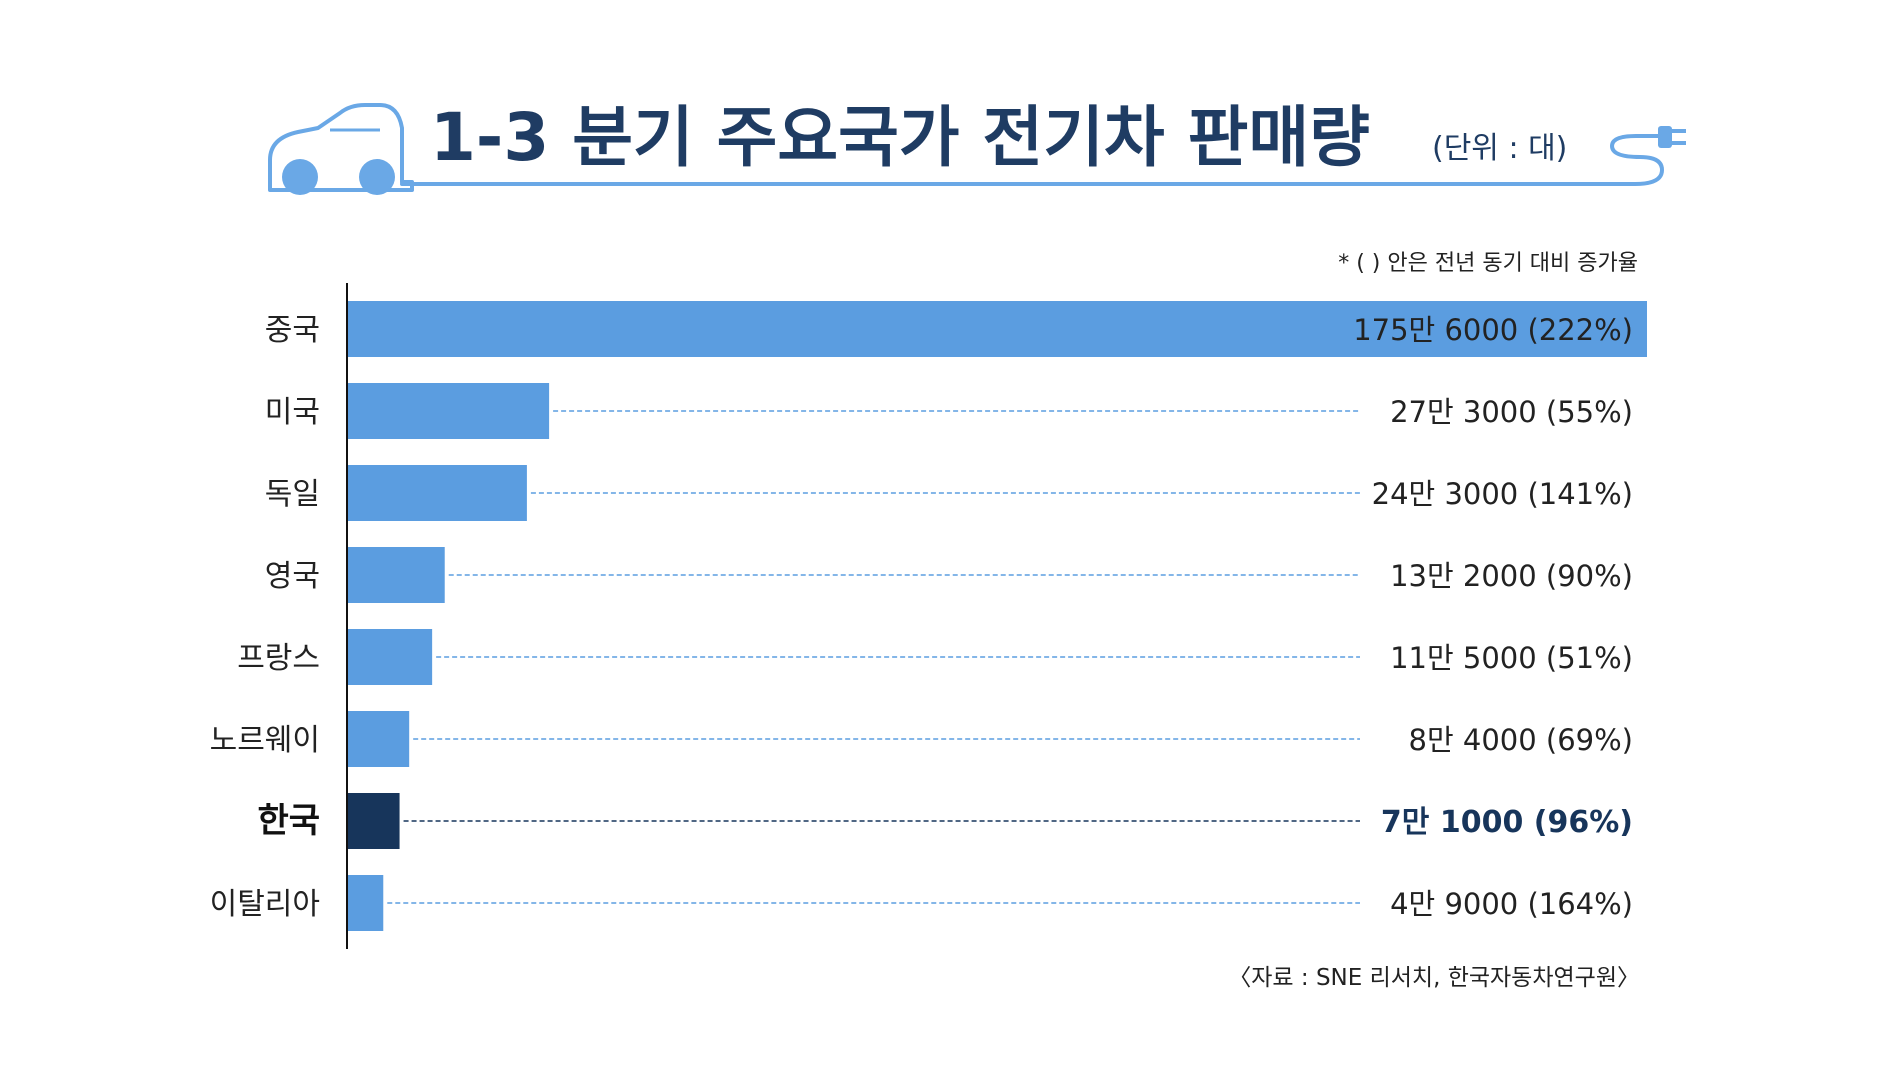 This screenshot has width=1890, height=1067. What do you see at coordinates (1511, 412) in the screenshot?
I see `value-label: 27만 3000 (55%)` at bounding box center [1511, 412].